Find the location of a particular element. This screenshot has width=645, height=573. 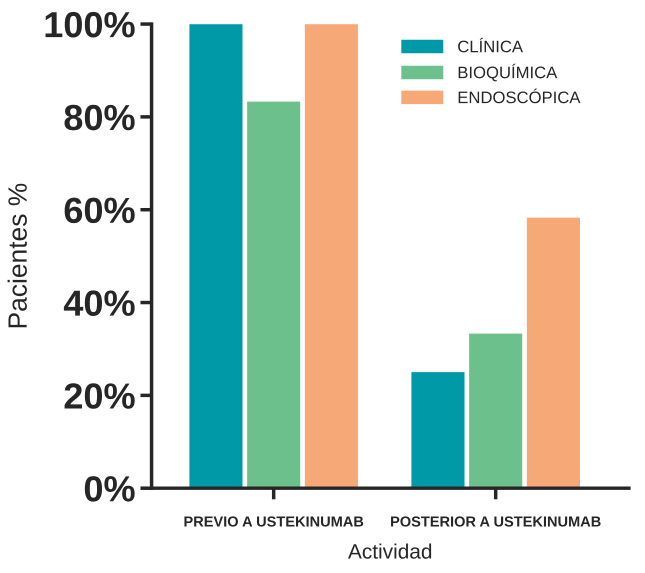

x-axis-title: Actividad is located at coordinates (390, 551).